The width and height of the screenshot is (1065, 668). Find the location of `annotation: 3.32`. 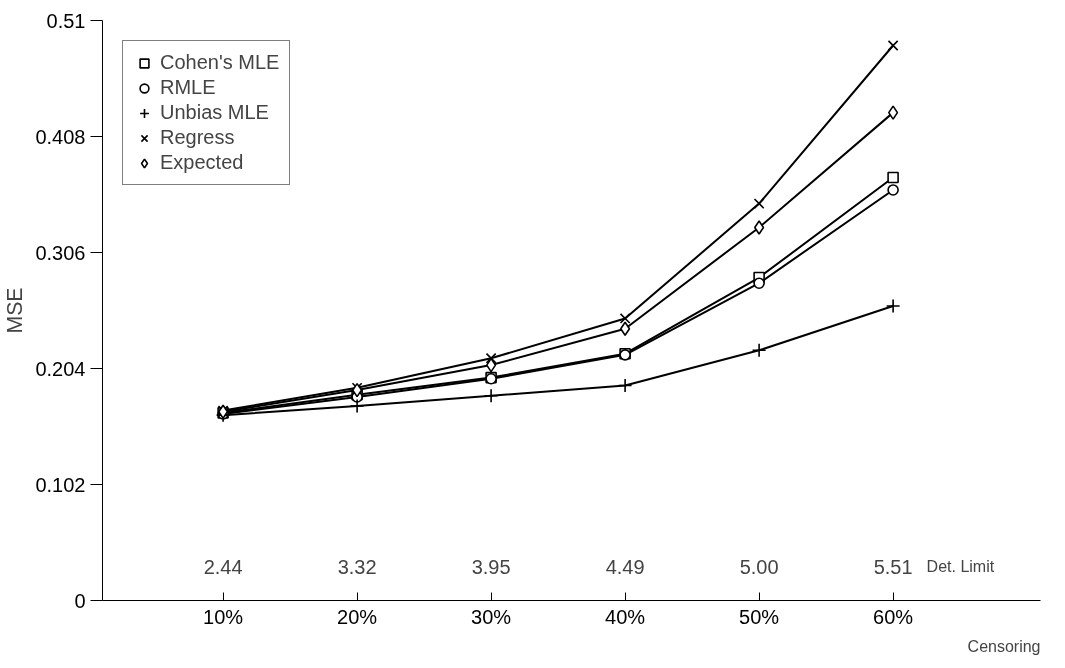

annotation: 3.32 is located at coordinates (357, 566).